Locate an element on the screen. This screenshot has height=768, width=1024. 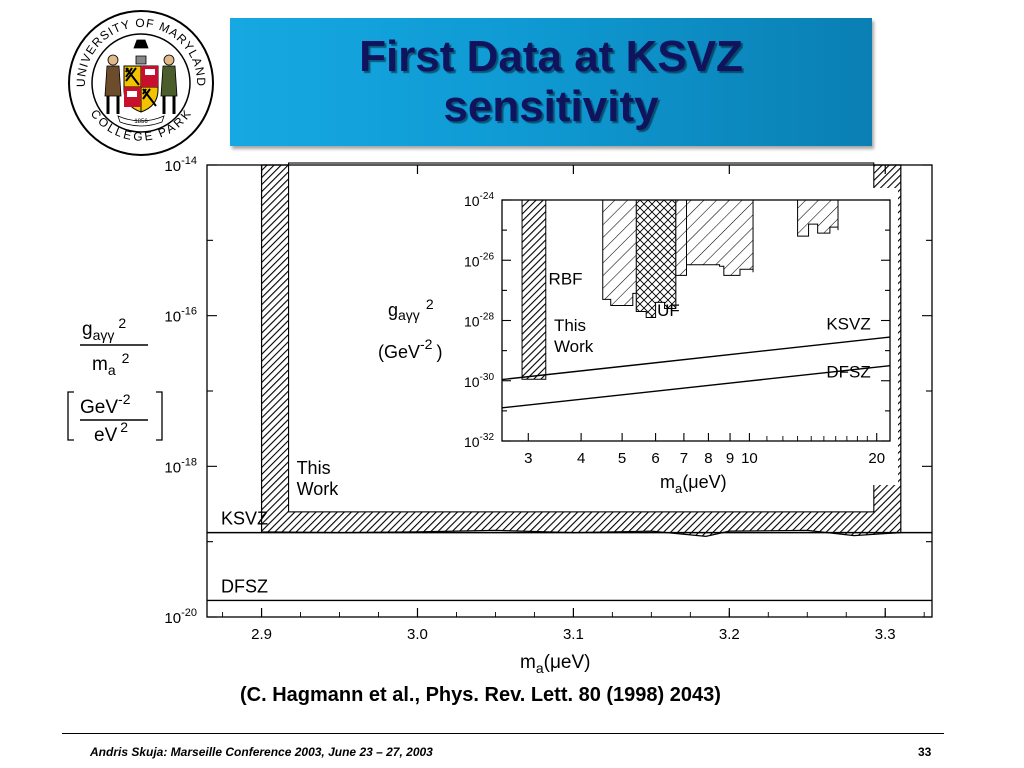
maryland-shield-icon is located at coordinates (141, 89).